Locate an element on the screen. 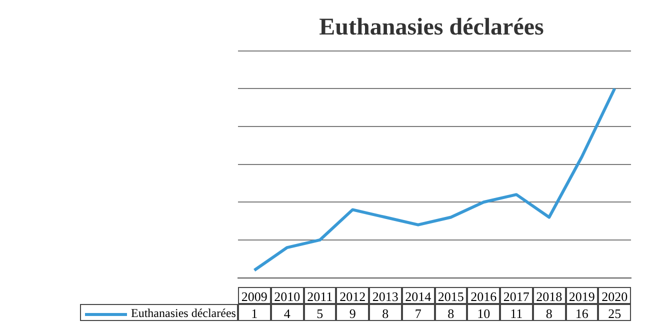 Image resolution: width=651 pixels, height=331 pixels. data-label: 10 is located at coordinates (483, 312).